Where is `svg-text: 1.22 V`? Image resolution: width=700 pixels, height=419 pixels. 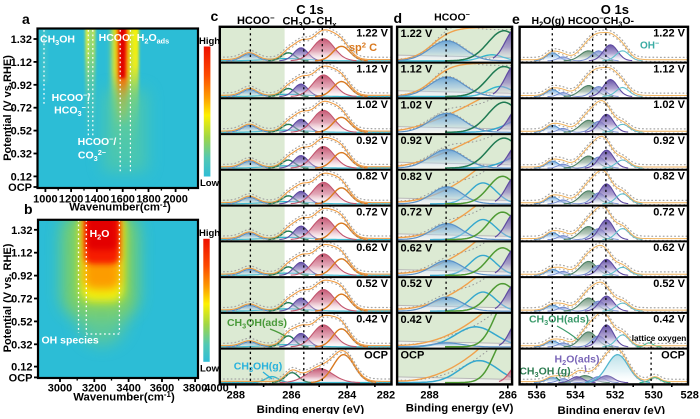
svg-text: 1.22 V is located at coordinates (417, 34).